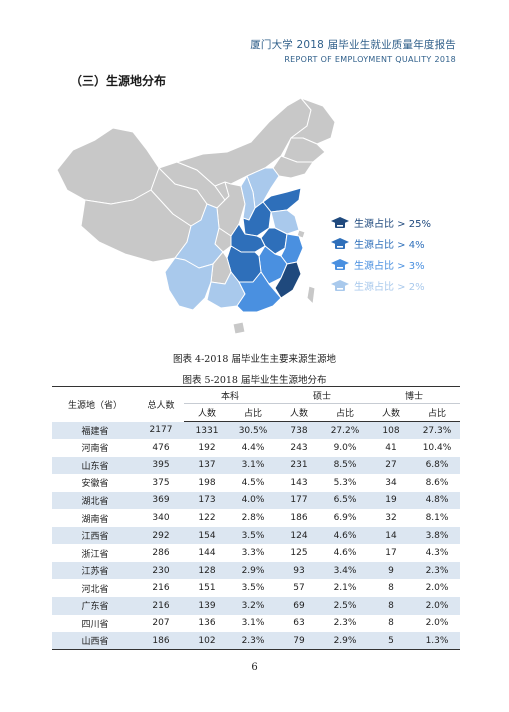 The image size is (509, 712). I want to click on cell-master-pct: 2.9%, so click(345, 640).